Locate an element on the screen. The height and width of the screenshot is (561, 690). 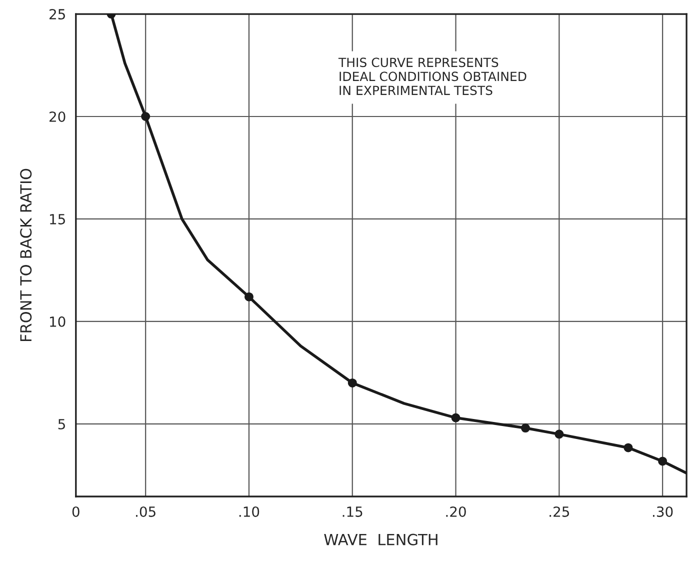
annotation: THIS CURVE REPRESENTS IDEAL CONDITIONS OBTAINED IN EXPERIMENTAL TESTS is located at coordinates (432, 77).